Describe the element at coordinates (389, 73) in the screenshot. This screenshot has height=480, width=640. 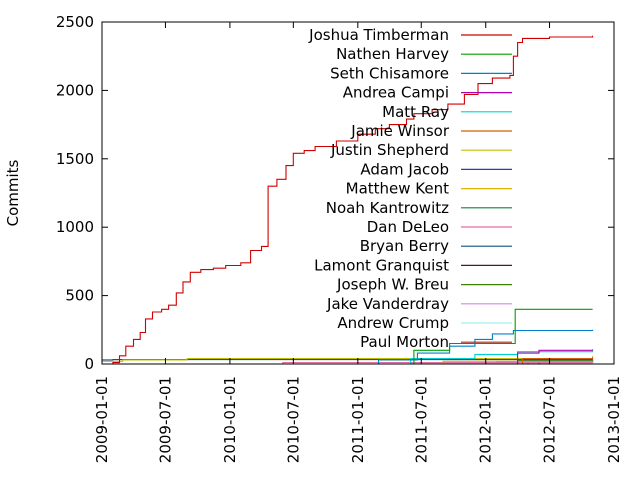
I see `legend-label-2: Seth Chisamore` at that location.